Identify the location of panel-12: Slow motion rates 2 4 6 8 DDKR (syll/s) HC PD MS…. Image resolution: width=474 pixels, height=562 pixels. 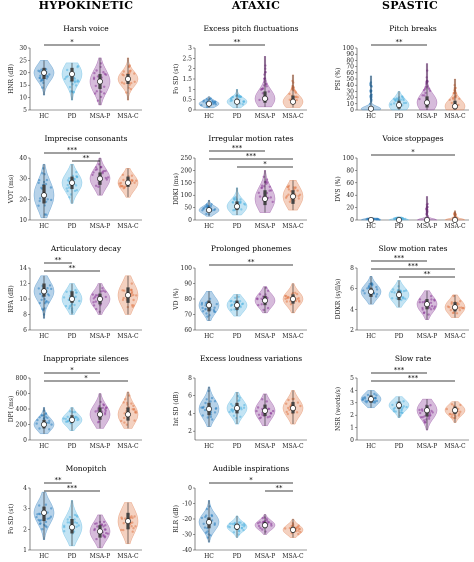
(402, 292).